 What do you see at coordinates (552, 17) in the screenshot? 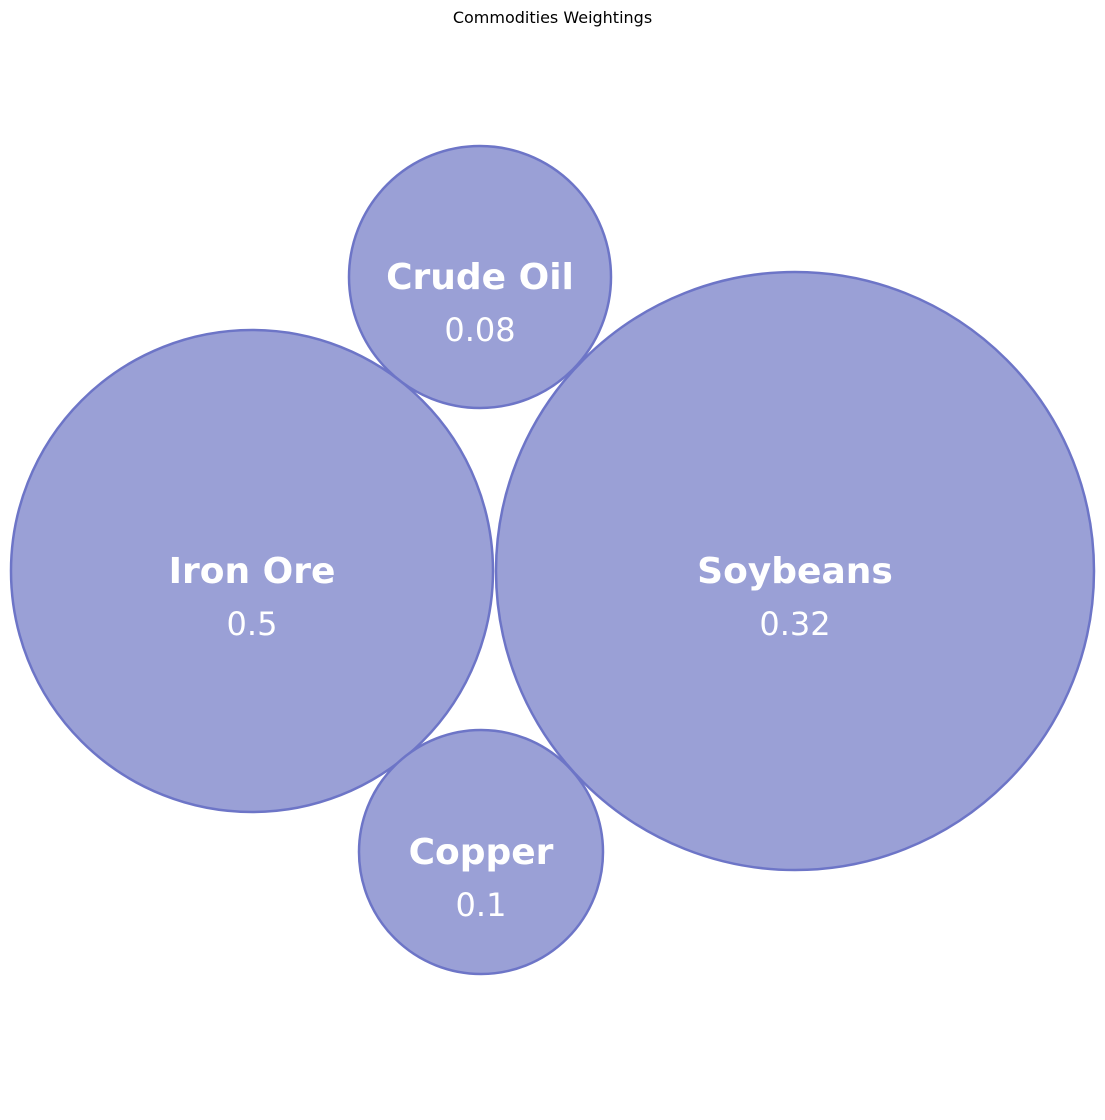
I see `chart-title: Commodities Weightings` at bounding box center [552, 17].